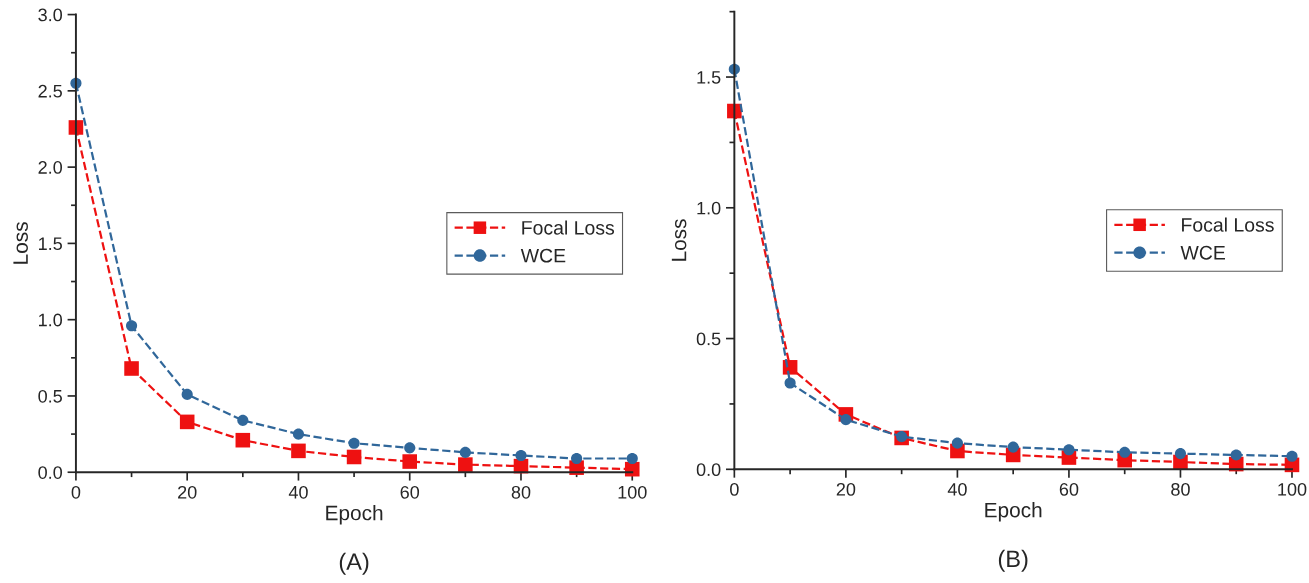  I want to click on y-tick-label: 3.0, so click(50, 15).